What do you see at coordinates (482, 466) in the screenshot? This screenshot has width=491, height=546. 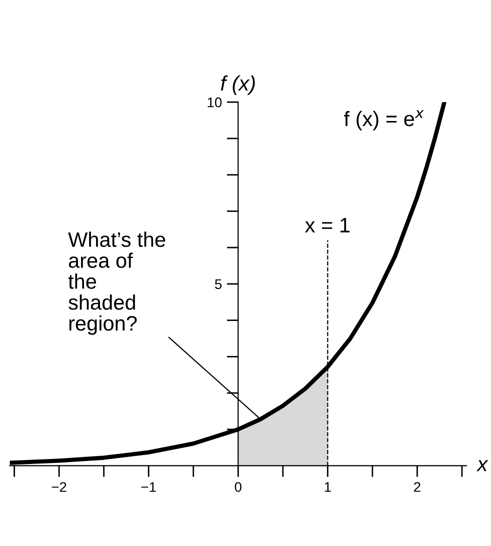 I see `x-axis-title: x` at bounding box center [482, 466].